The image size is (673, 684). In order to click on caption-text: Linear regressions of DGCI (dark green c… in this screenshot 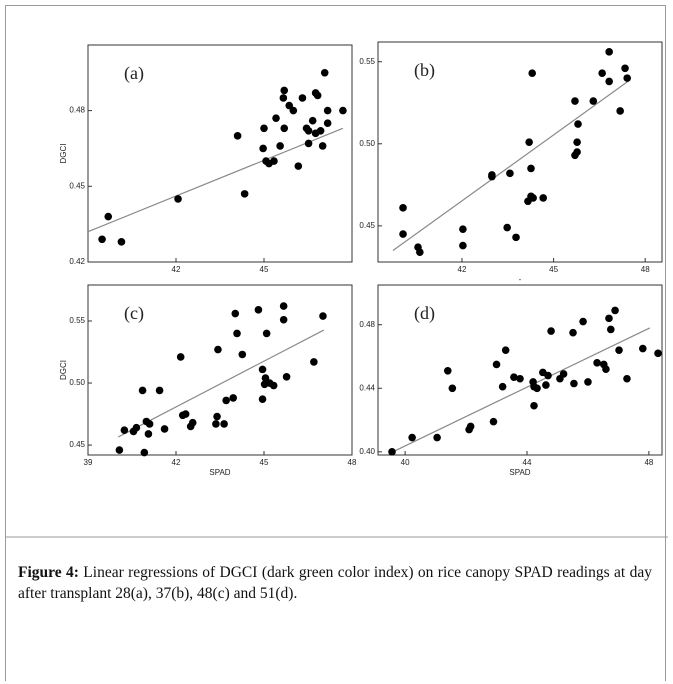, I will do `click(335, 583)`.